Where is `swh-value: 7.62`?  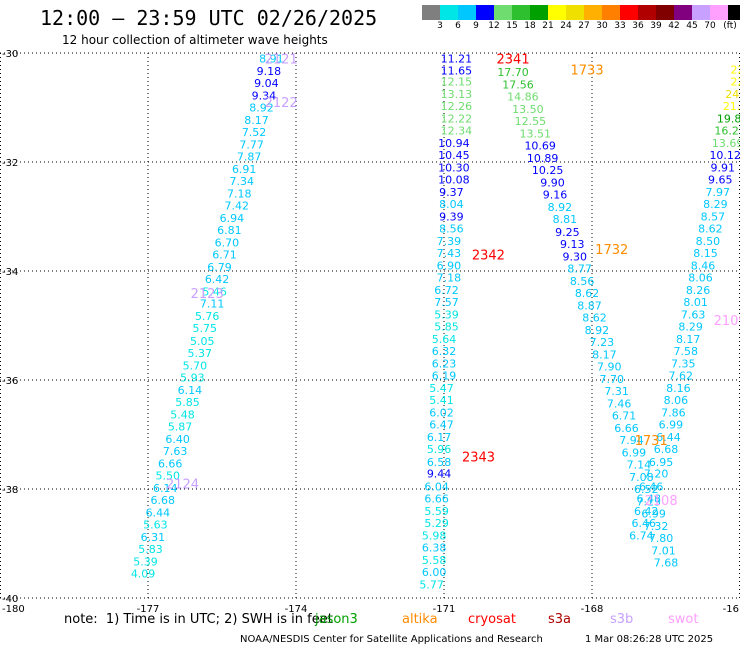
swh-value: 7.62 is located at coordinates (681, 376).